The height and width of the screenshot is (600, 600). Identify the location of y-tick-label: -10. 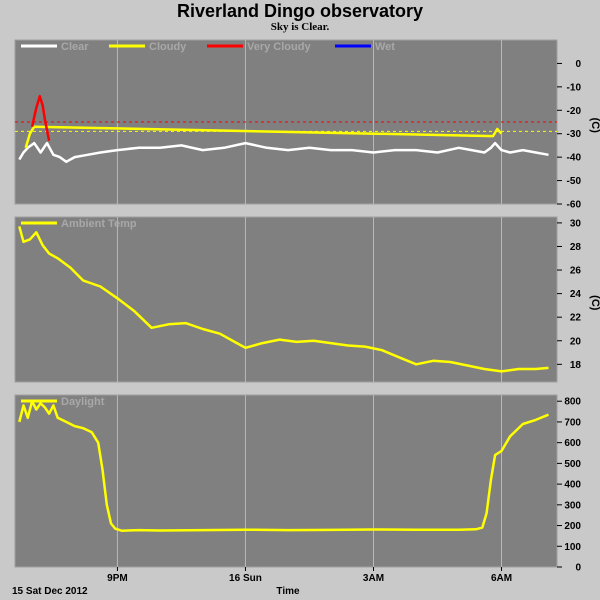
(574, 87).